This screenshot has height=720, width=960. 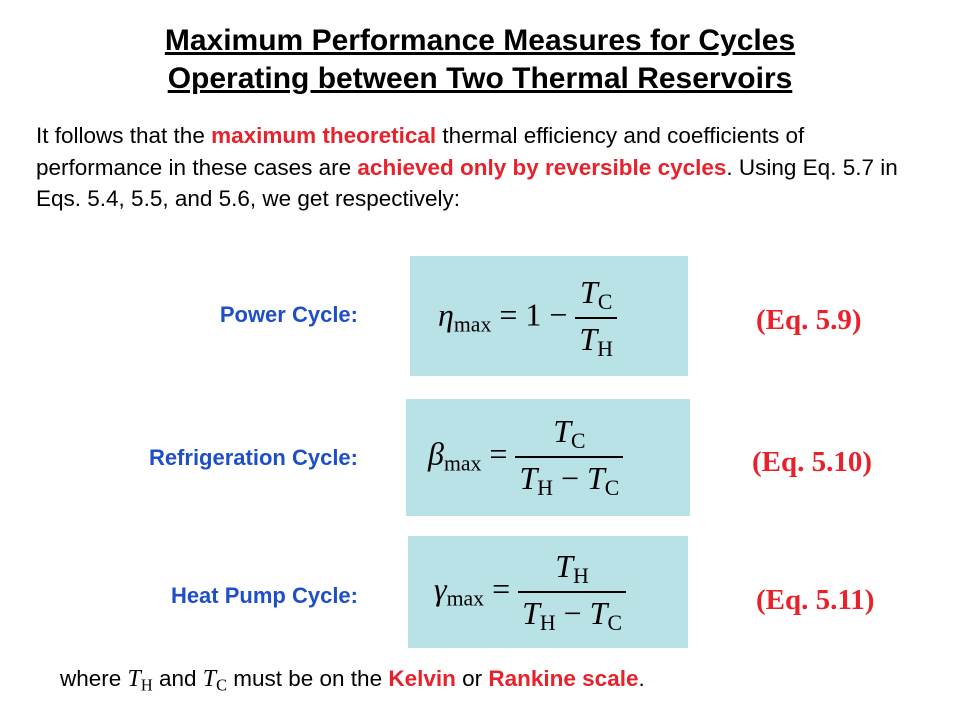 What do you see at coordinates (569, 478) in the screenshot?
I see `refrigeration-denominator: TH − TC` at bounding box center [569, 478].